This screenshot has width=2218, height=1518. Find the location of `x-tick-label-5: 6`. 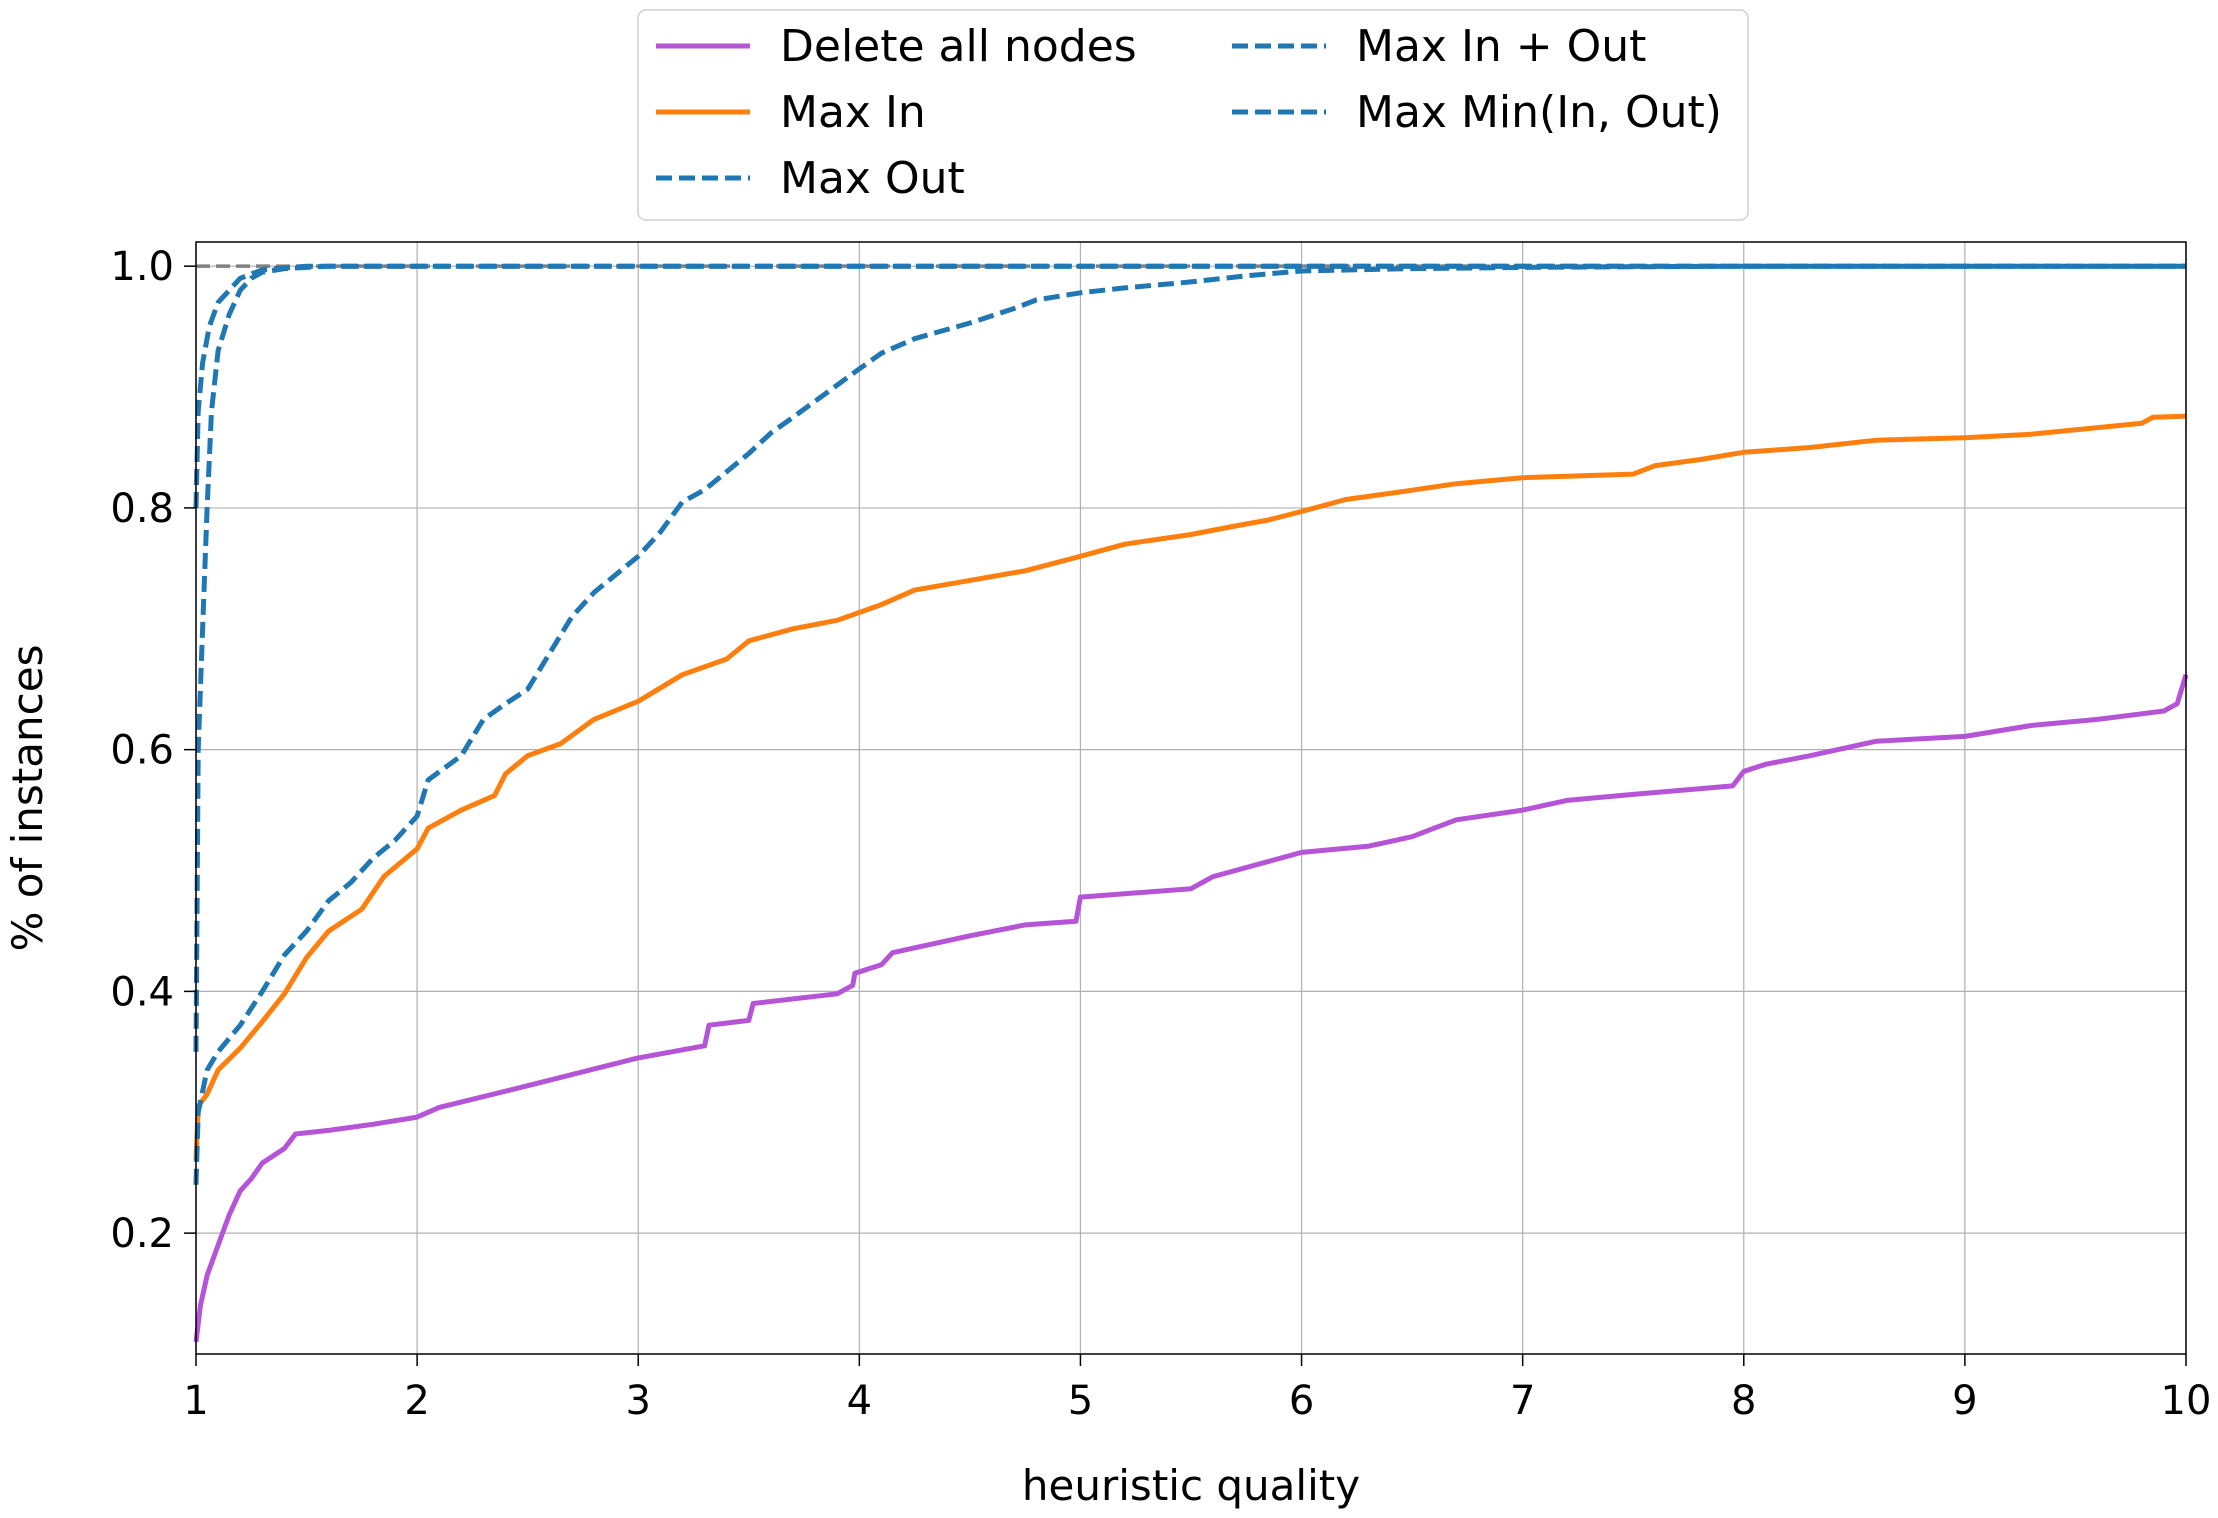

x-tick-label-5: 6 is located at coordinates (1301, 1401).